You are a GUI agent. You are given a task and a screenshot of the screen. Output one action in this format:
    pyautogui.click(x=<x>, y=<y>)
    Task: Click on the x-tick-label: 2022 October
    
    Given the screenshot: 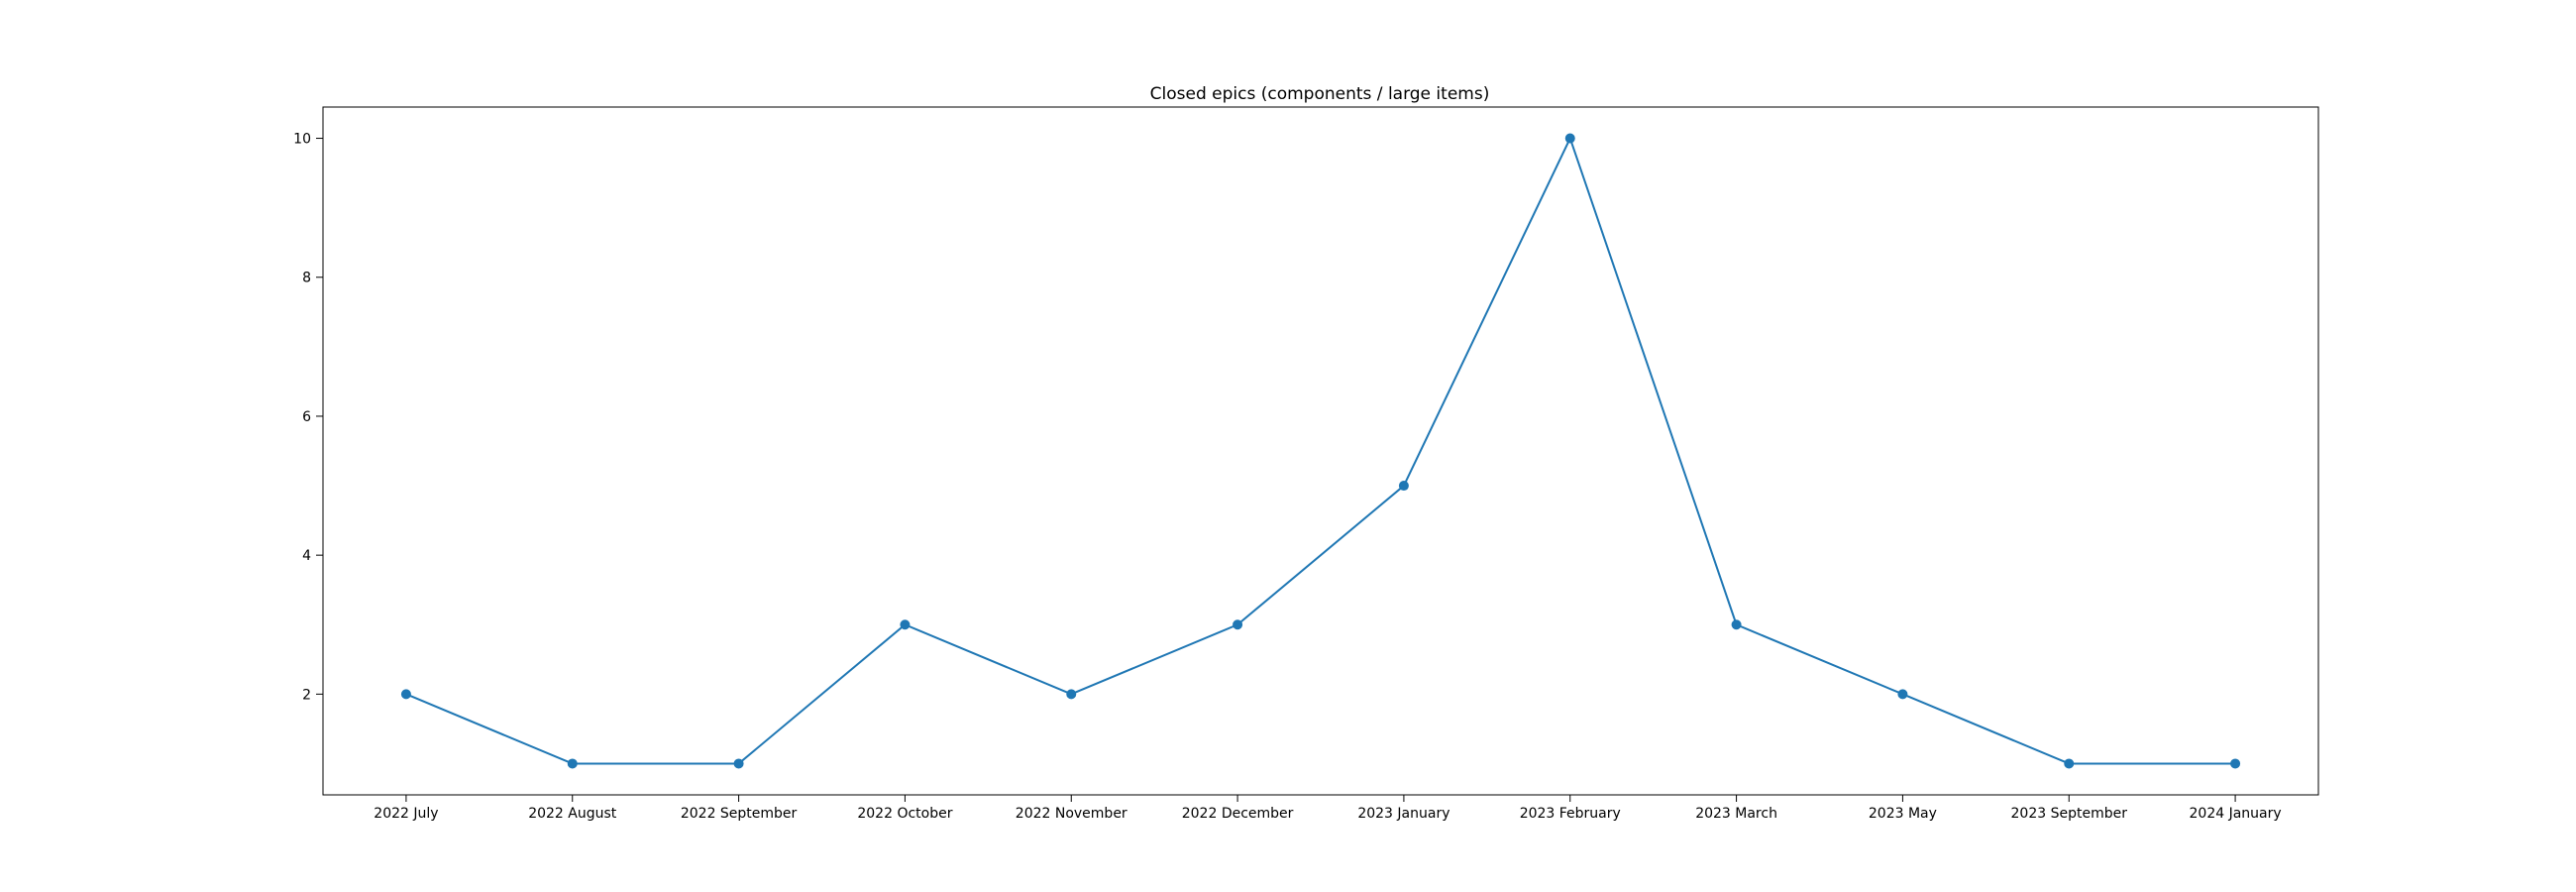 What is the action you would take?
    pyautogui.click(x=904, y=814)
    